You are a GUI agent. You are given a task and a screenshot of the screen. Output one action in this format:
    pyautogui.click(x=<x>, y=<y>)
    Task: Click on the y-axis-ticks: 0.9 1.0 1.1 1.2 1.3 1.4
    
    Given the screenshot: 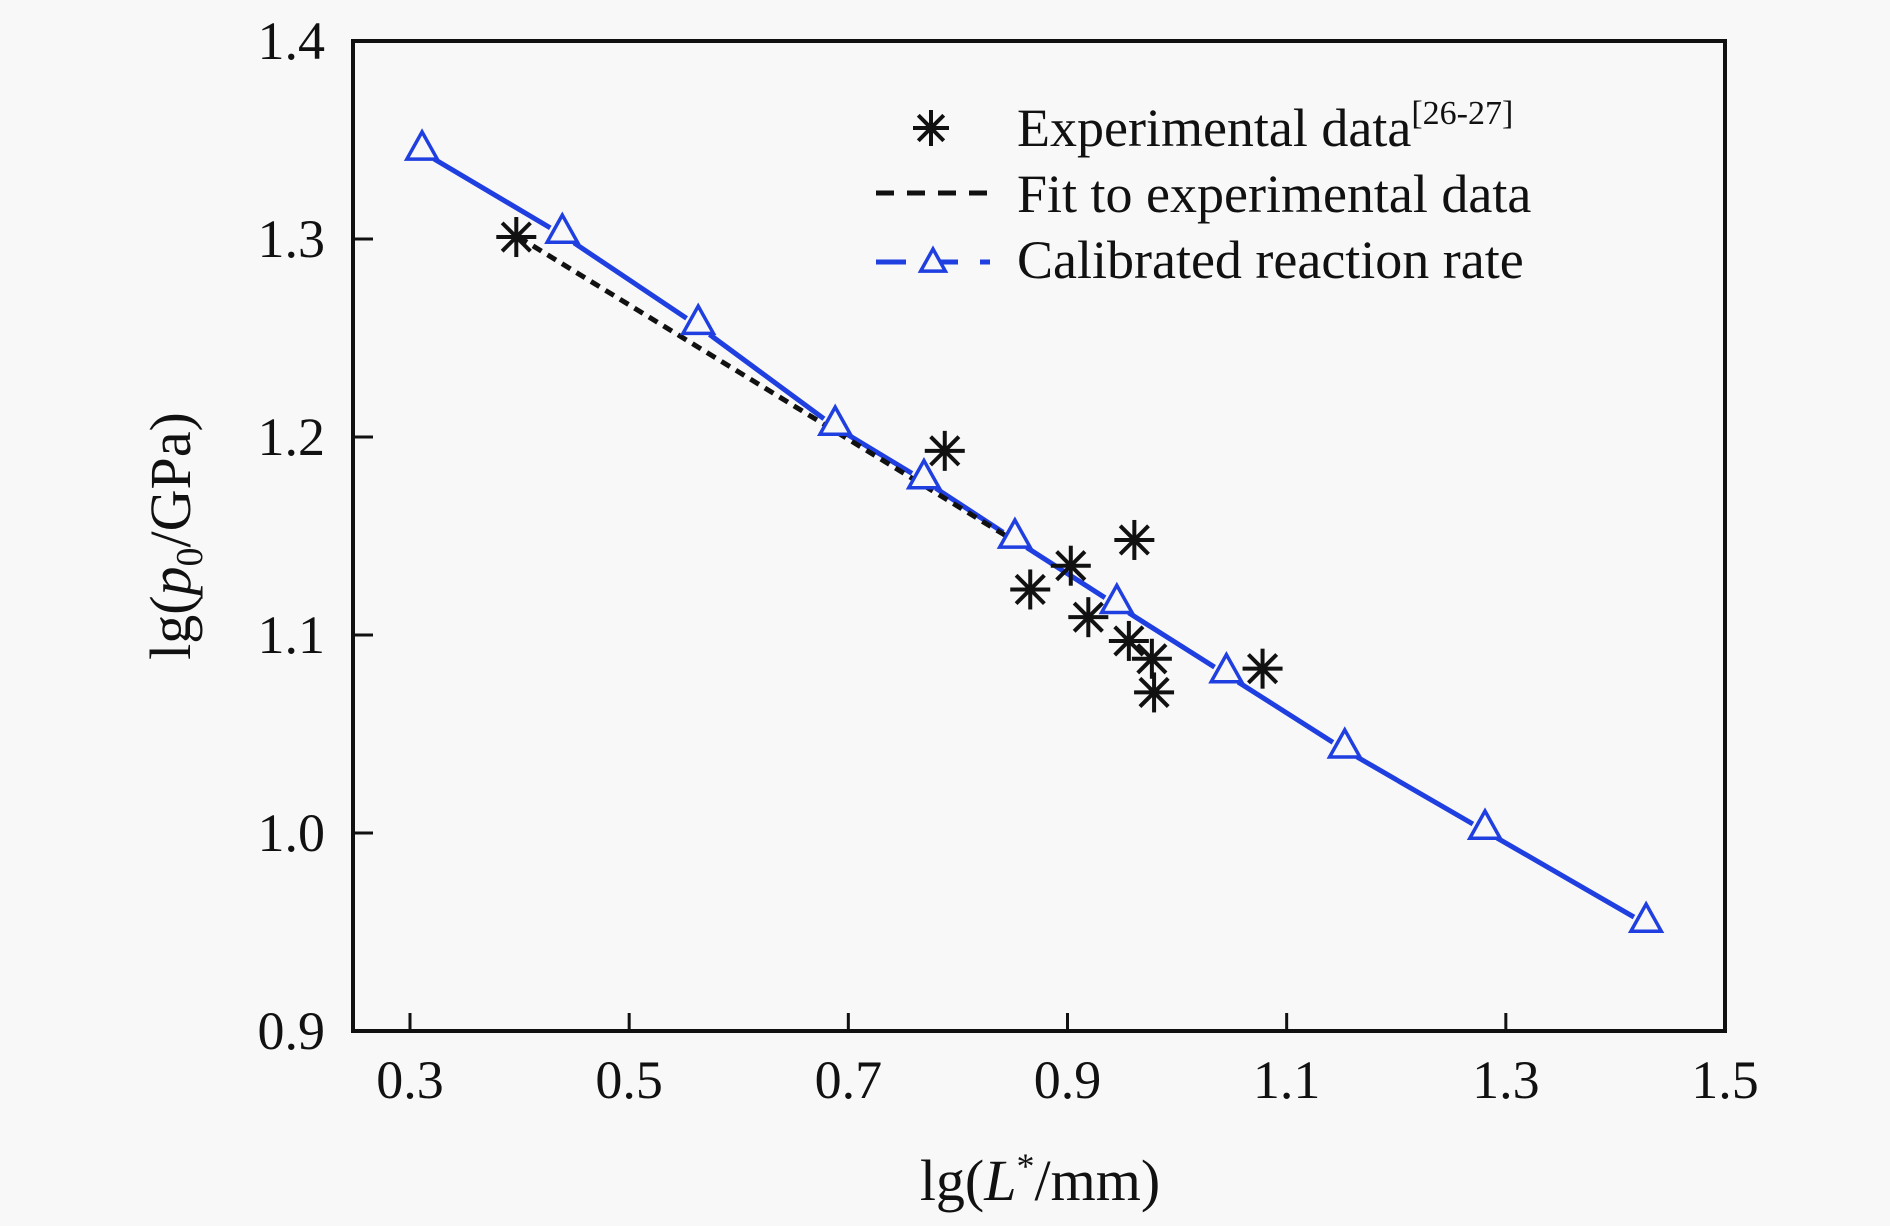 What is the action you would take?
    pyautogui.click(x=315, y=536)
    